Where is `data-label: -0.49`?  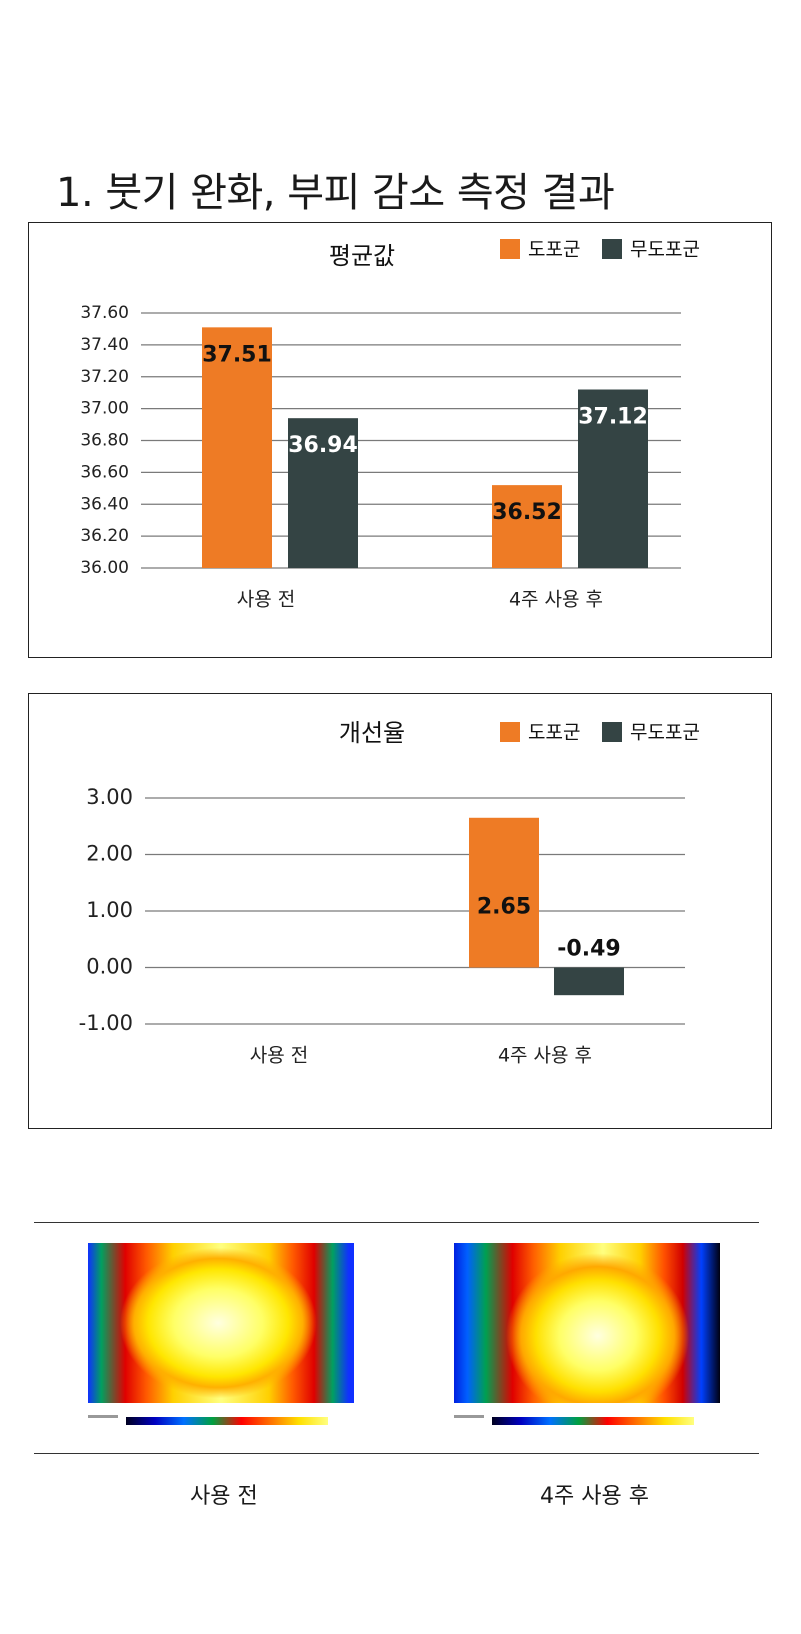 data-label: -0.49 is located at coordinates (588, 949).